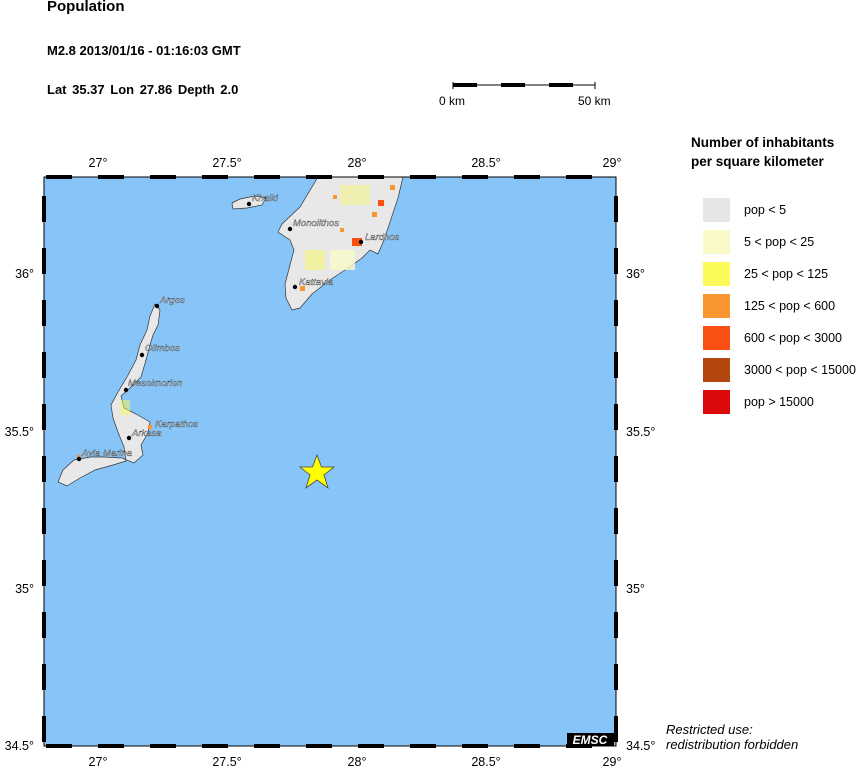  What do you see at coordinates (317, 471) in the screenshot?
I see `epicenter-star-icon` at bounding box center [317, 471].